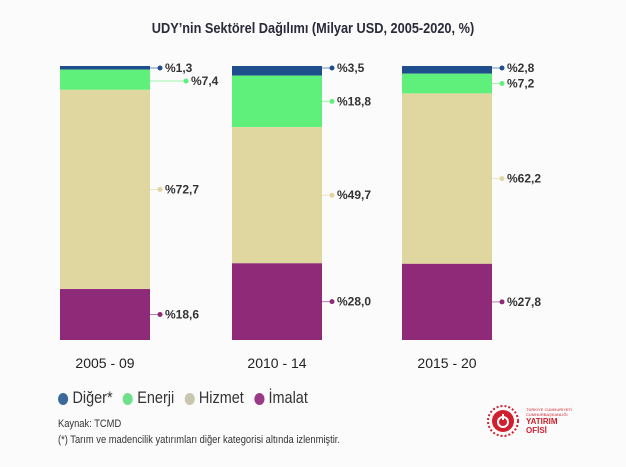  Describe the element at coordinates (354, 101) in the screenshot. I see `data-label: %18,8` at that location.